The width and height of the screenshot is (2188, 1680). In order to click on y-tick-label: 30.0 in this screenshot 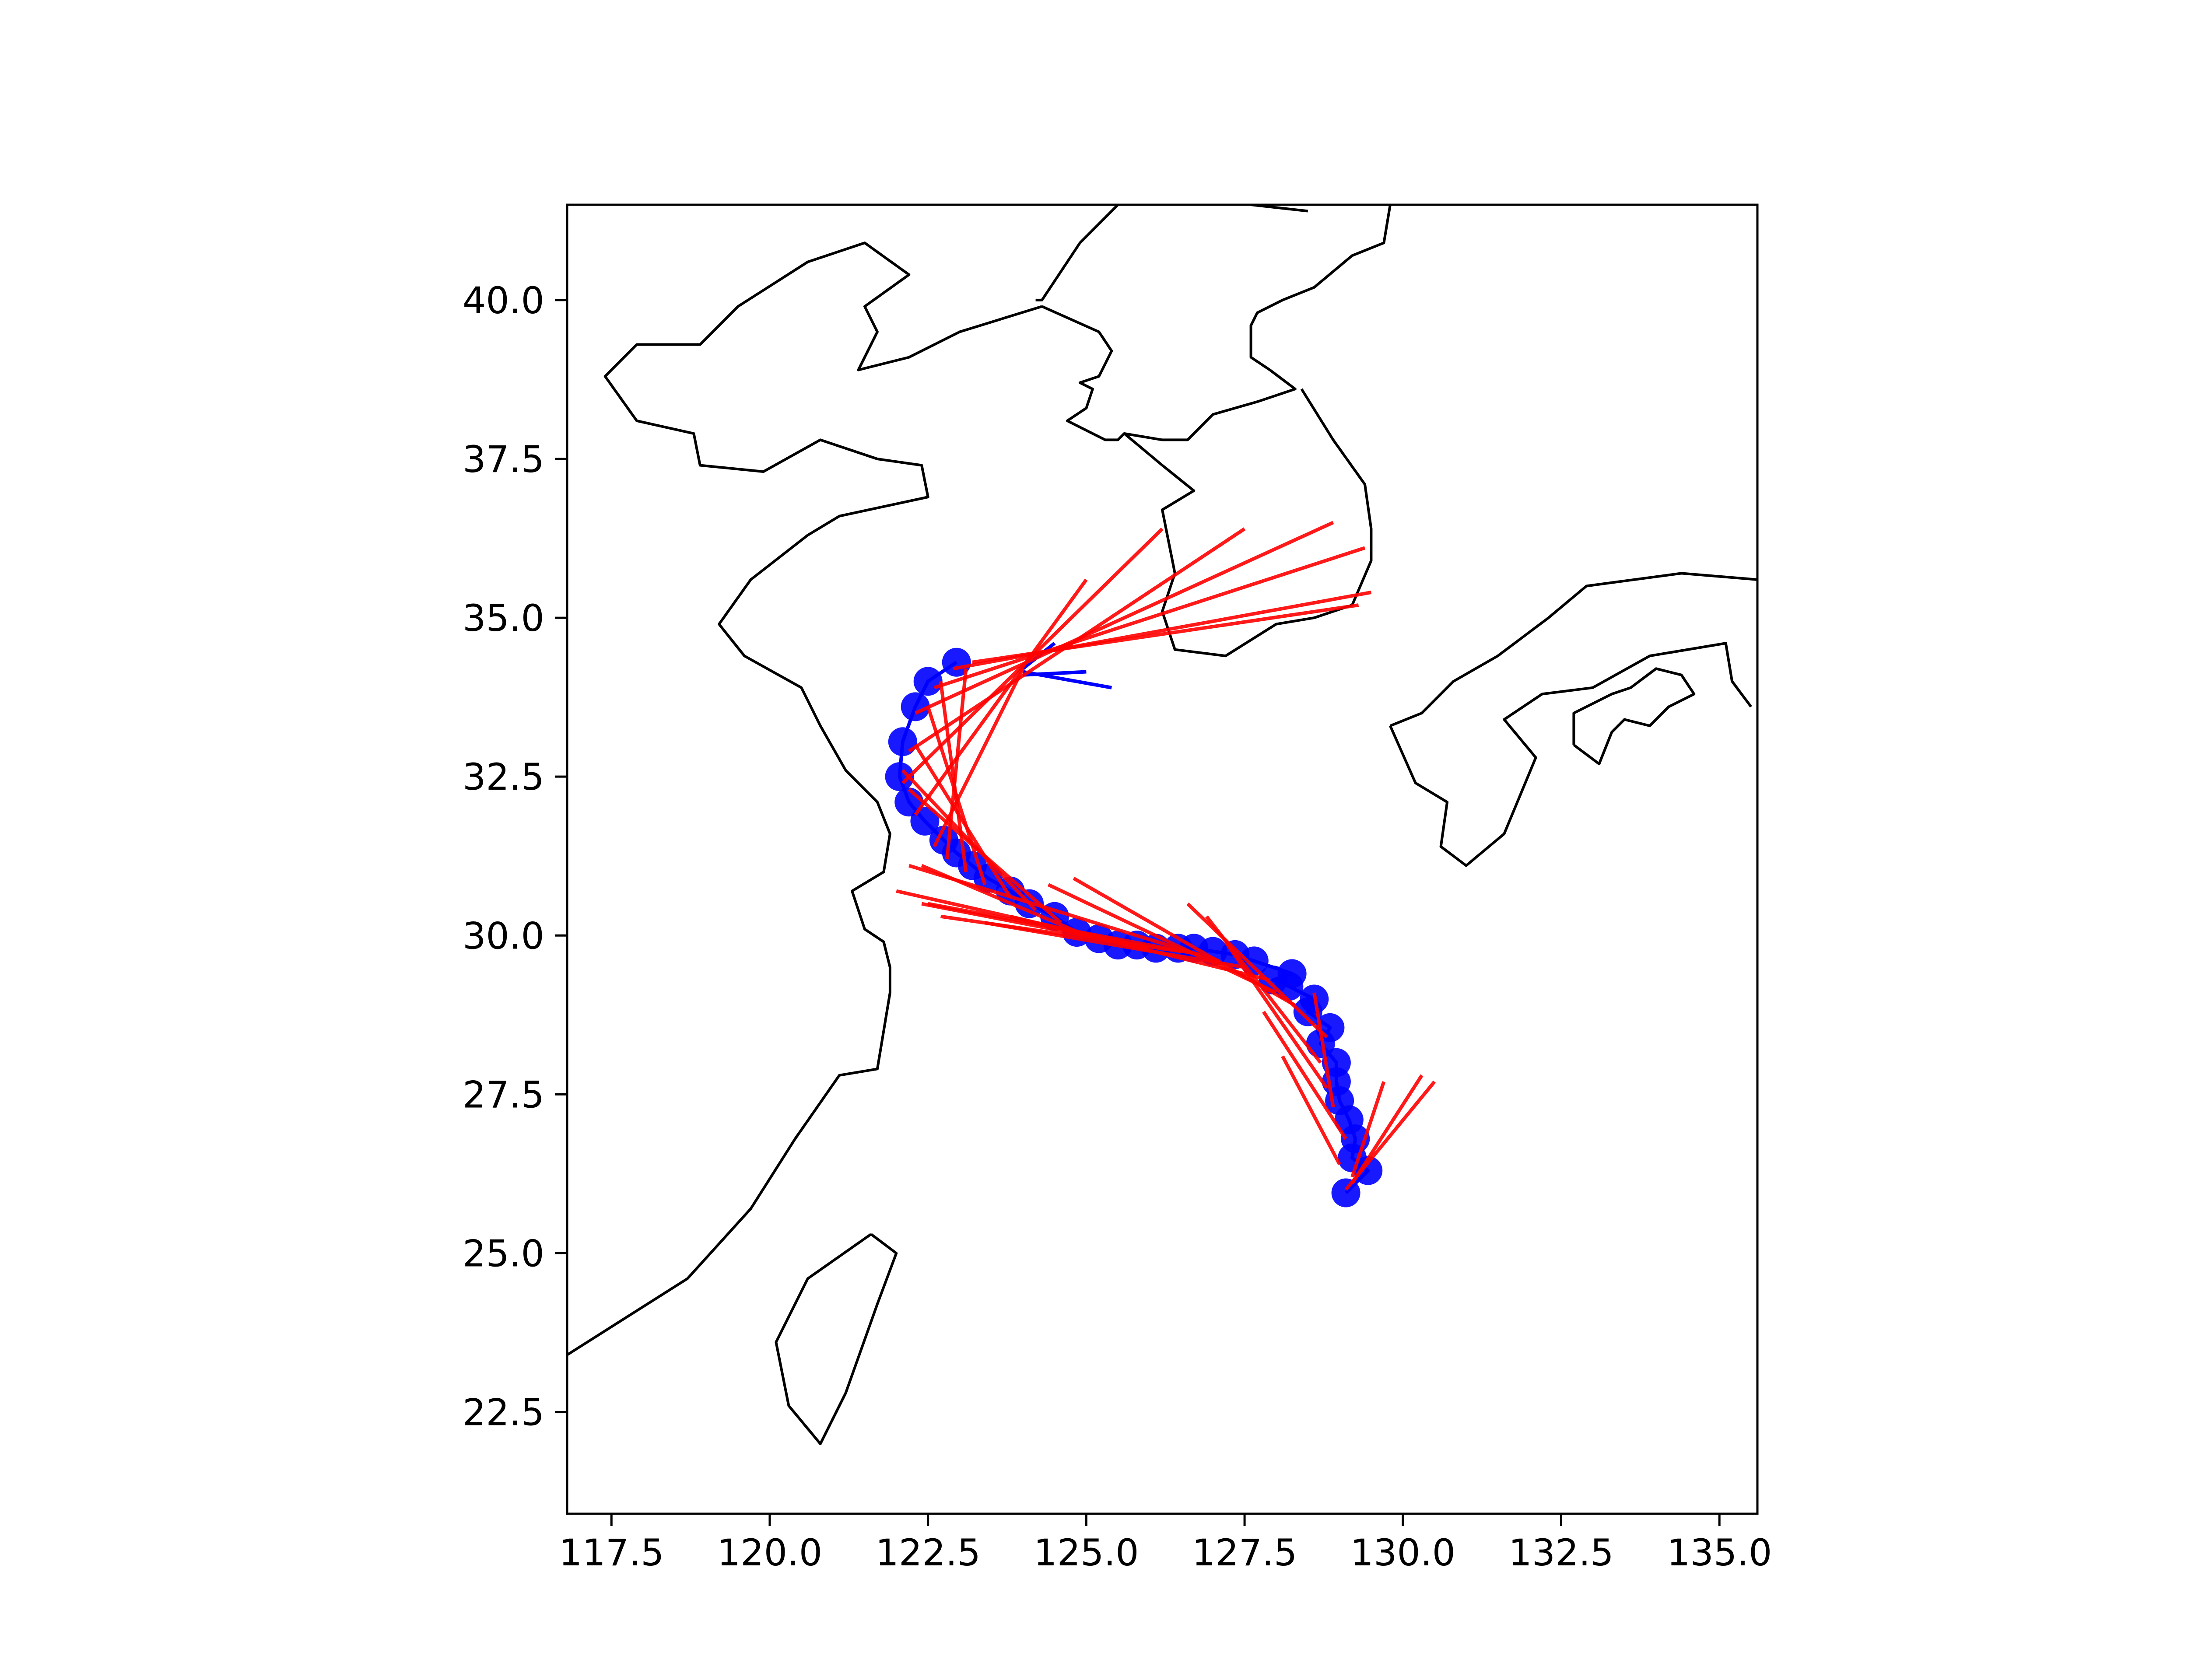, I will do `click(504, 935)`.